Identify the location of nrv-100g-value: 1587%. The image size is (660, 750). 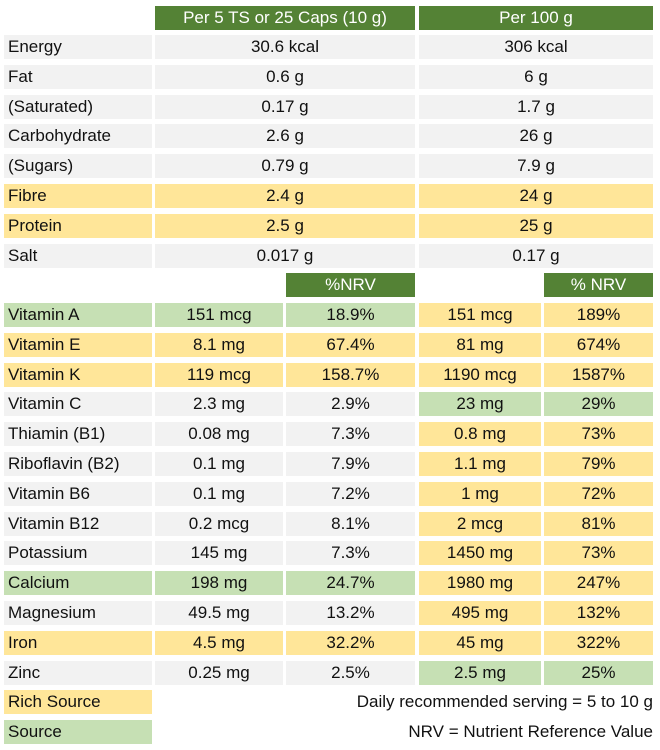
(598, 375).